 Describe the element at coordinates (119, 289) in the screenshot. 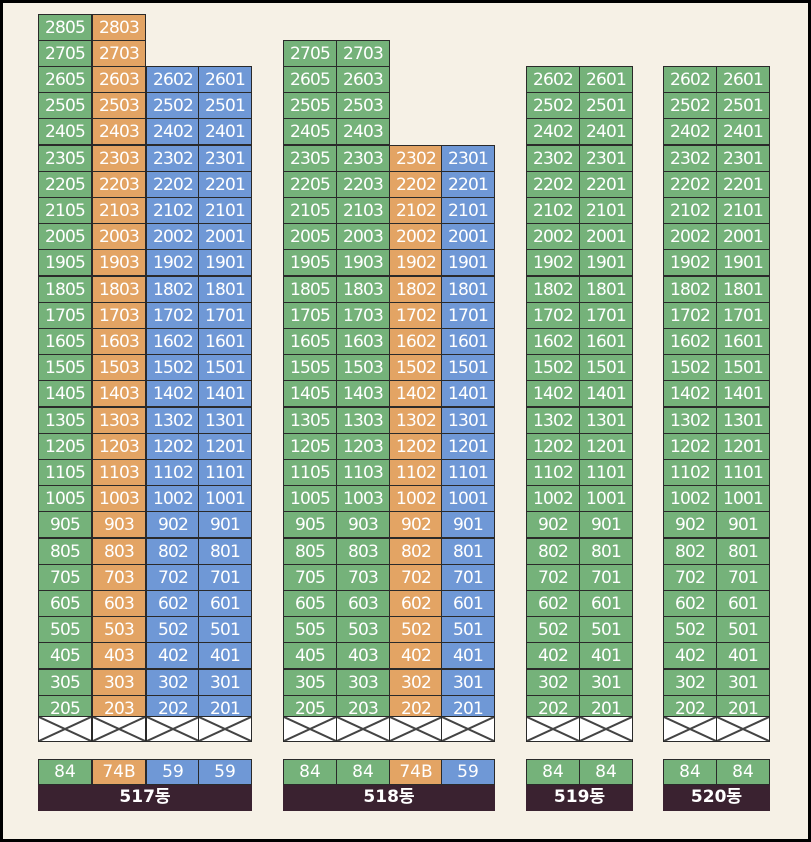

I see `unit-cell: 1803` at that location.